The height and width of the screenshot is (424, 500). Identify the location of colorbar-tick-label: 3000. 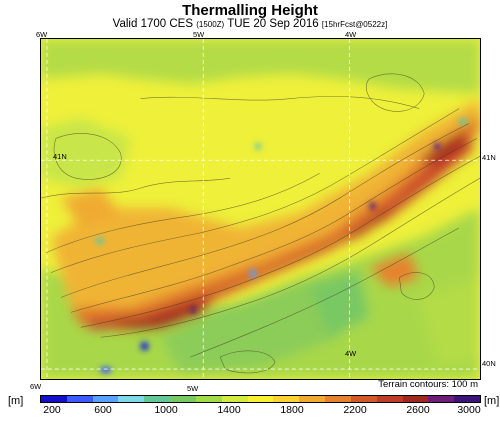
(469, 410).